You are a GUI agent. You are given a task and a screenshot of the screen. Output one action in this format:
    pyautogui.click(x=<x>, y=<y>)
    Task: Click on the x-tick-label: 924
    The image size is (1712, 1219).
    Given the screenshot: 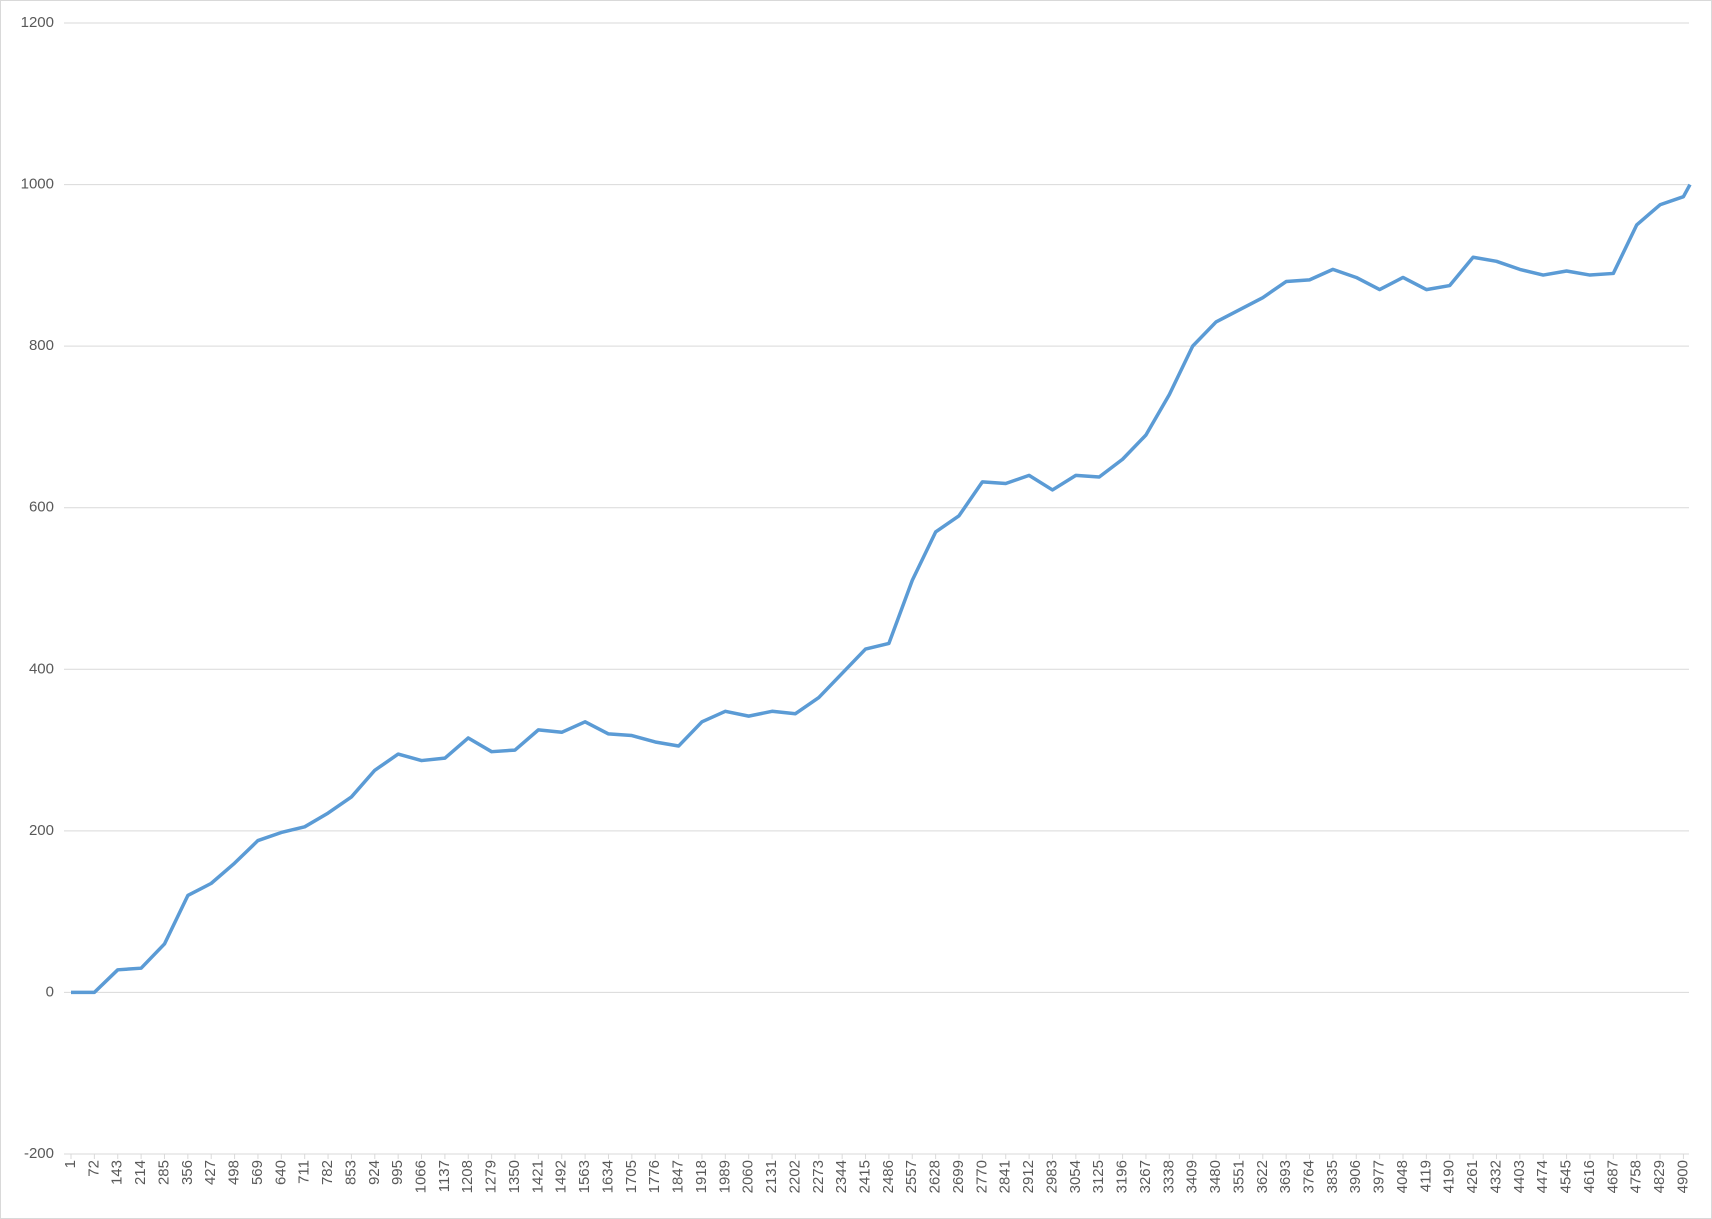 What is the action you would take?
    pyautogui.click(x=374, y=1172)
    